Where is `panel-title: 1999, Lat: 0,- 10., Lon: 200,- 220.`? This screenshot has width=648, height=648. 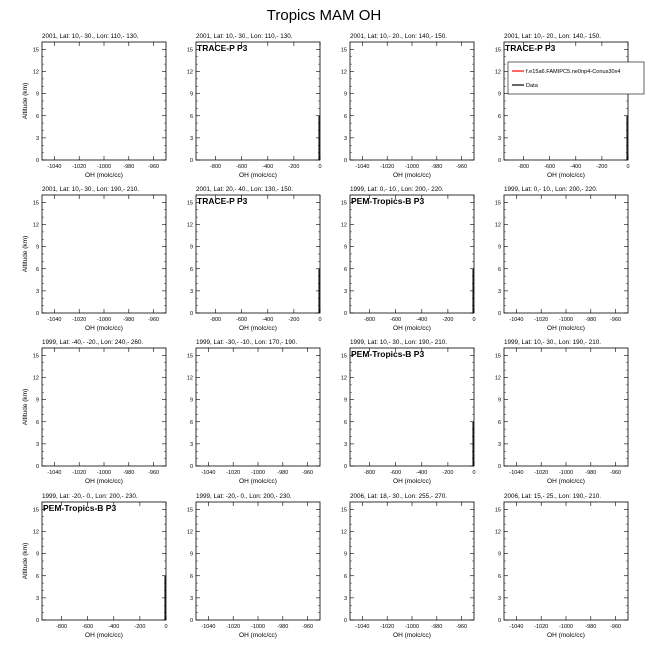 panel-title: 1999, Lat: 0,- 10., Lon: 200,- 220. is located at coordinates (551, 189).